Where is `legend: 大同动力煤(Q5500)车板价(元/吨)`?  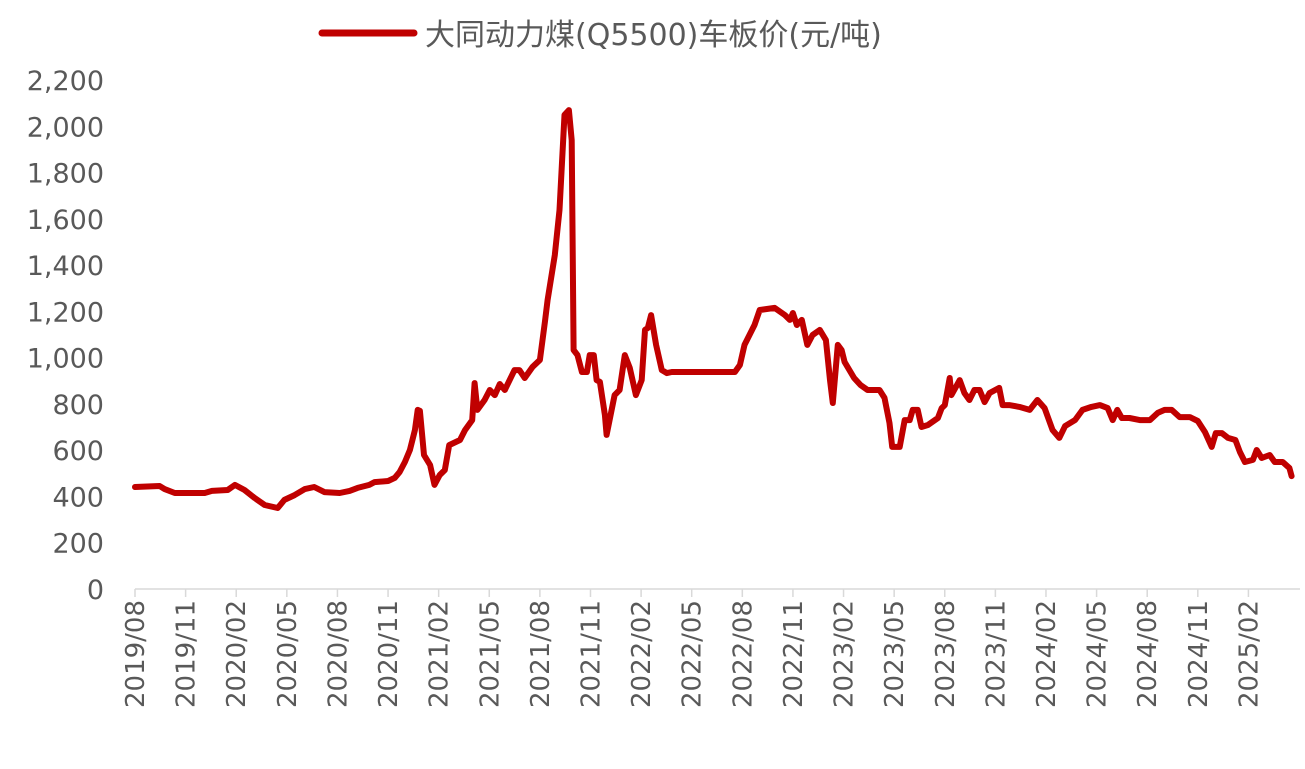
legend: 大同动力煤(Q5500)车板价(元/吨) is located at coordinates (600, 35).